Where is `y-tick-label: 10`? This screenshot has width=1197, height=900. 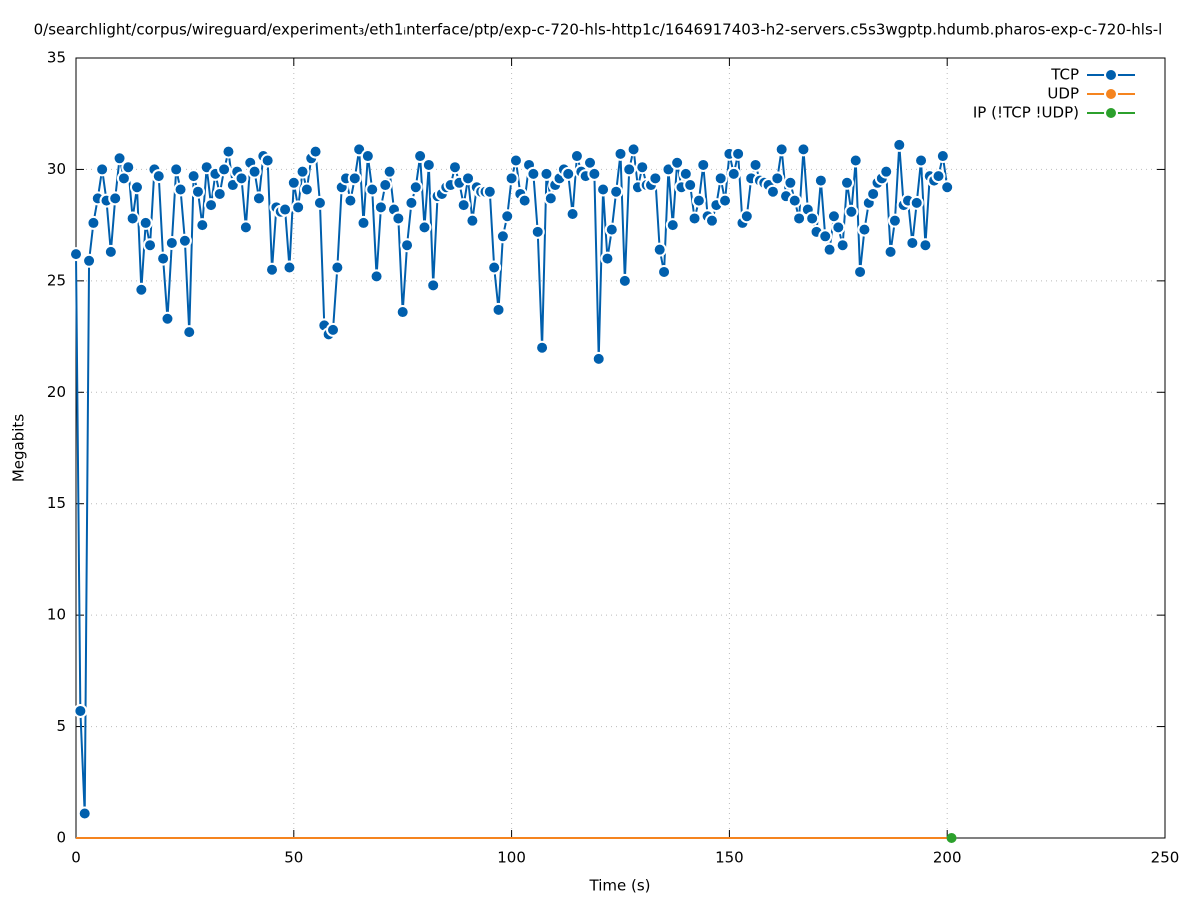 y-tick-label: 10 is located at coordinates (56, 615).